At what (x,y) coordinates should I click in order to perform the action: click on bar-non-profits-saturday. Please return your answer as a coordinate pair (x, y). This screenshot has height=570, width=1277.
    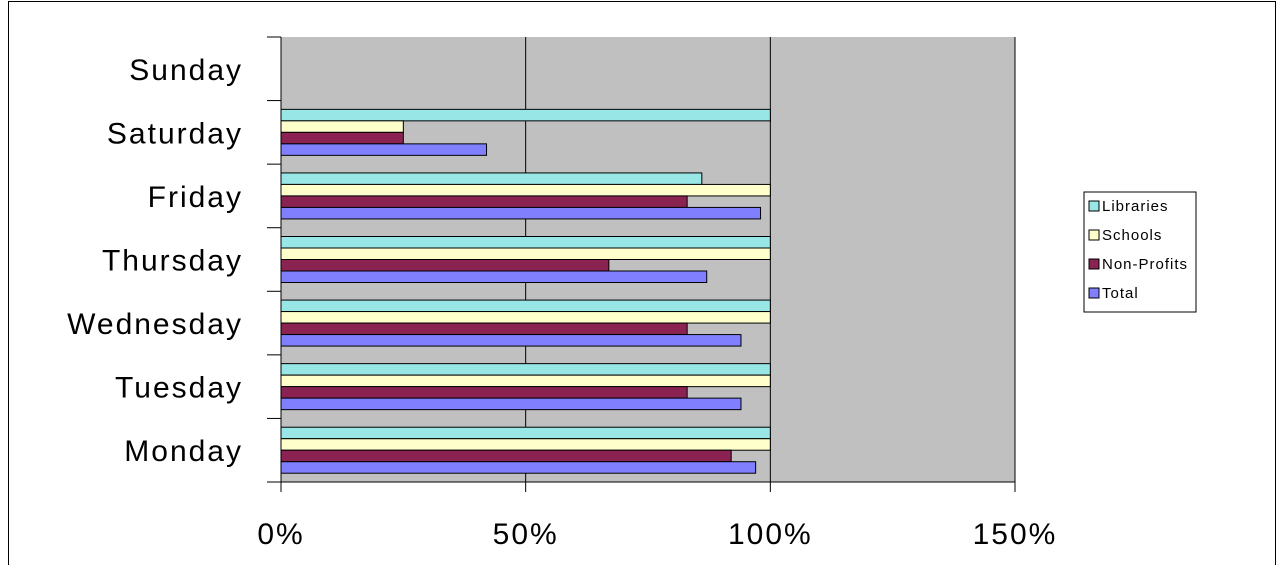
    Looking at the image, I should click on (342, 138).